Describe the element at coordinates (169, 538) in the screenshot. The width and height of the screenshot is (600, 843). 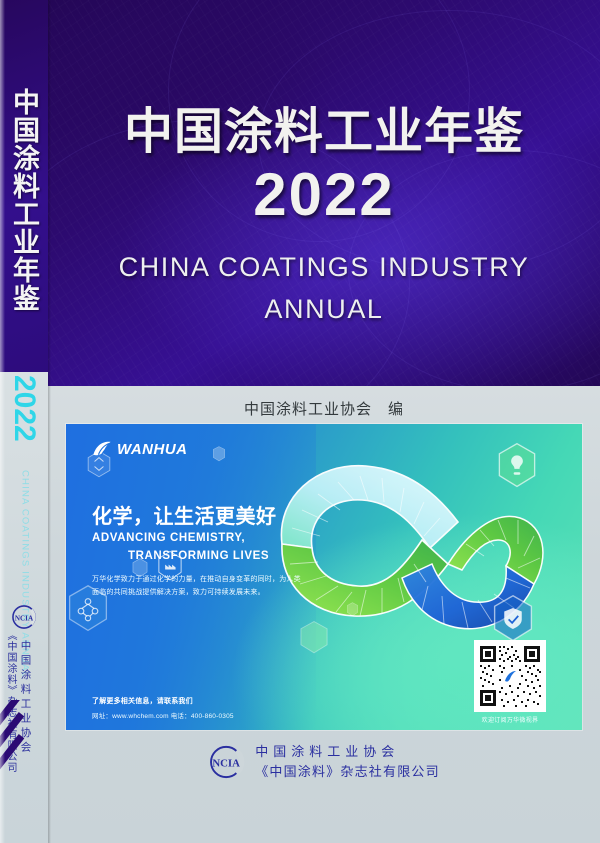
I see `ad-slogan-en-line1: ADVANCING CHEMISTRY,` at that location.